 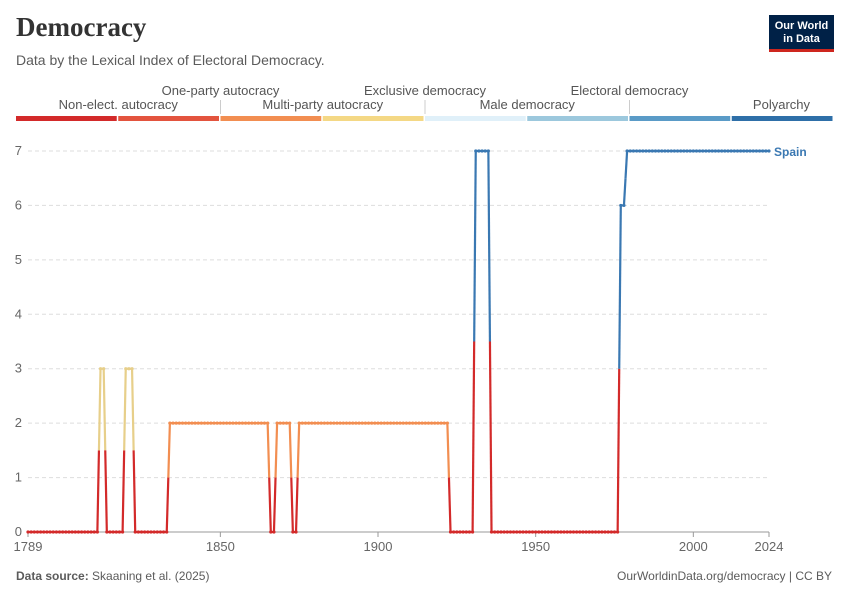 What do you see at coordinates (782, 104) in the screenshot?
I see `legend-label: Polyarchy` at bounding box center [782, 104].